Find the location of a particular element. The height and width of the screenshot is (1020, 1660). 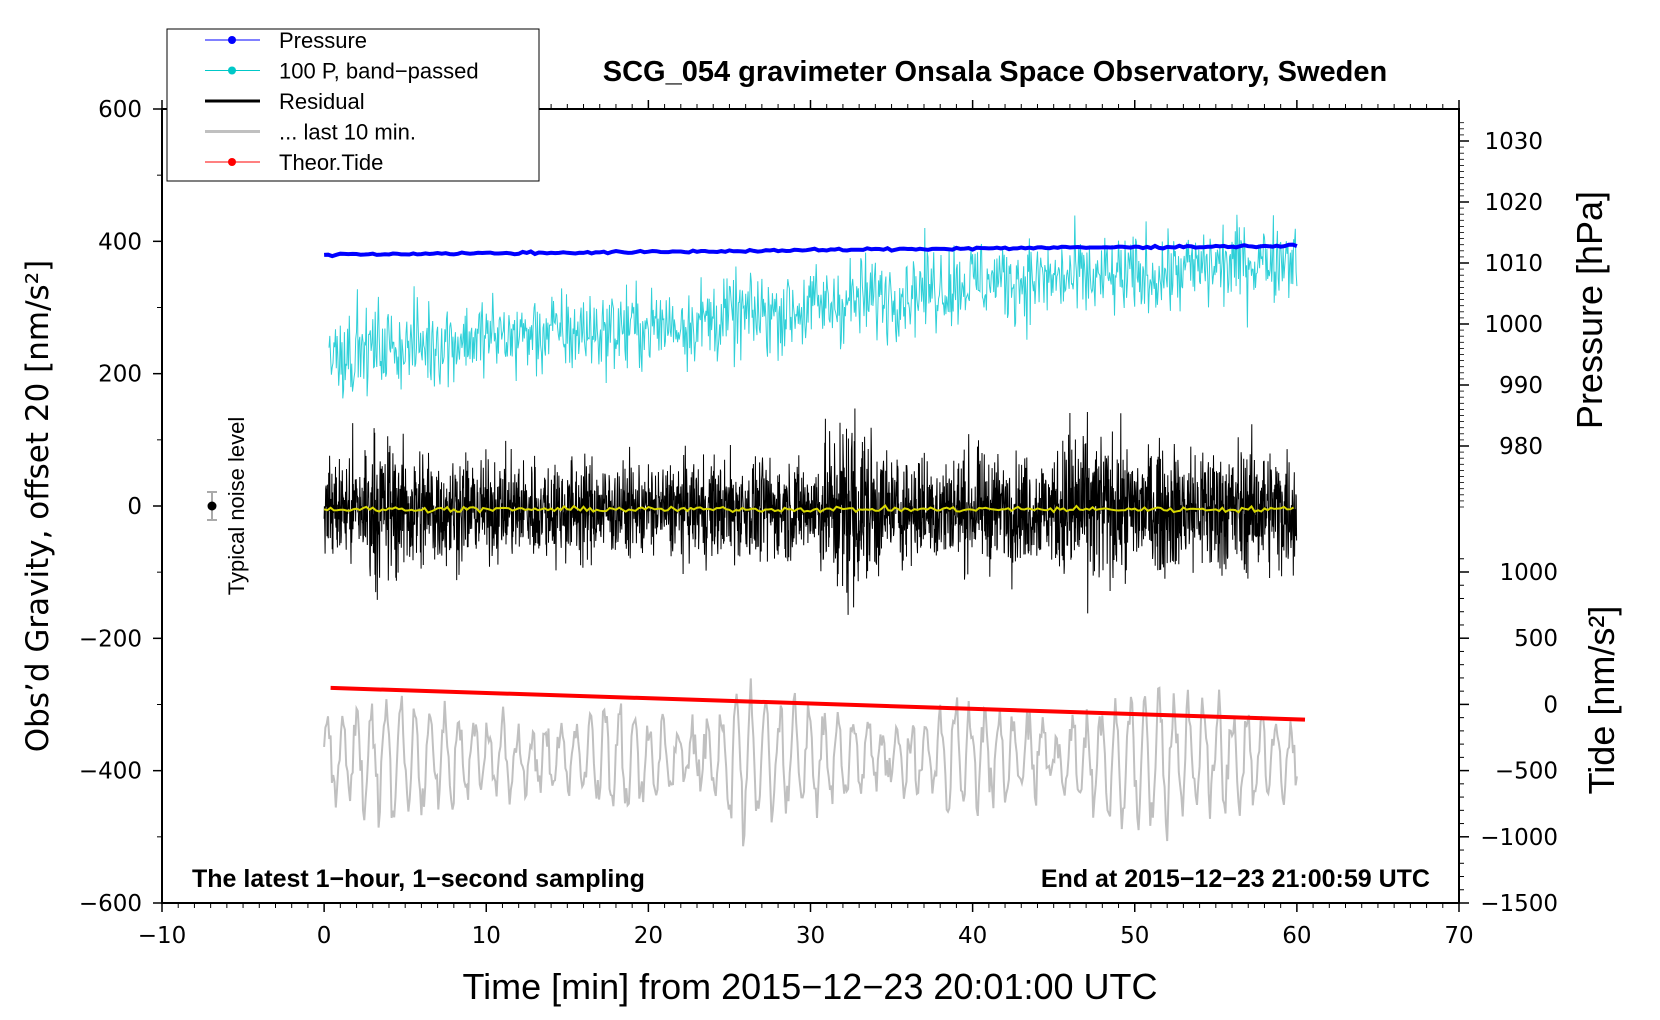

band-passed-pressure-series is located at coordinates (813, 306).